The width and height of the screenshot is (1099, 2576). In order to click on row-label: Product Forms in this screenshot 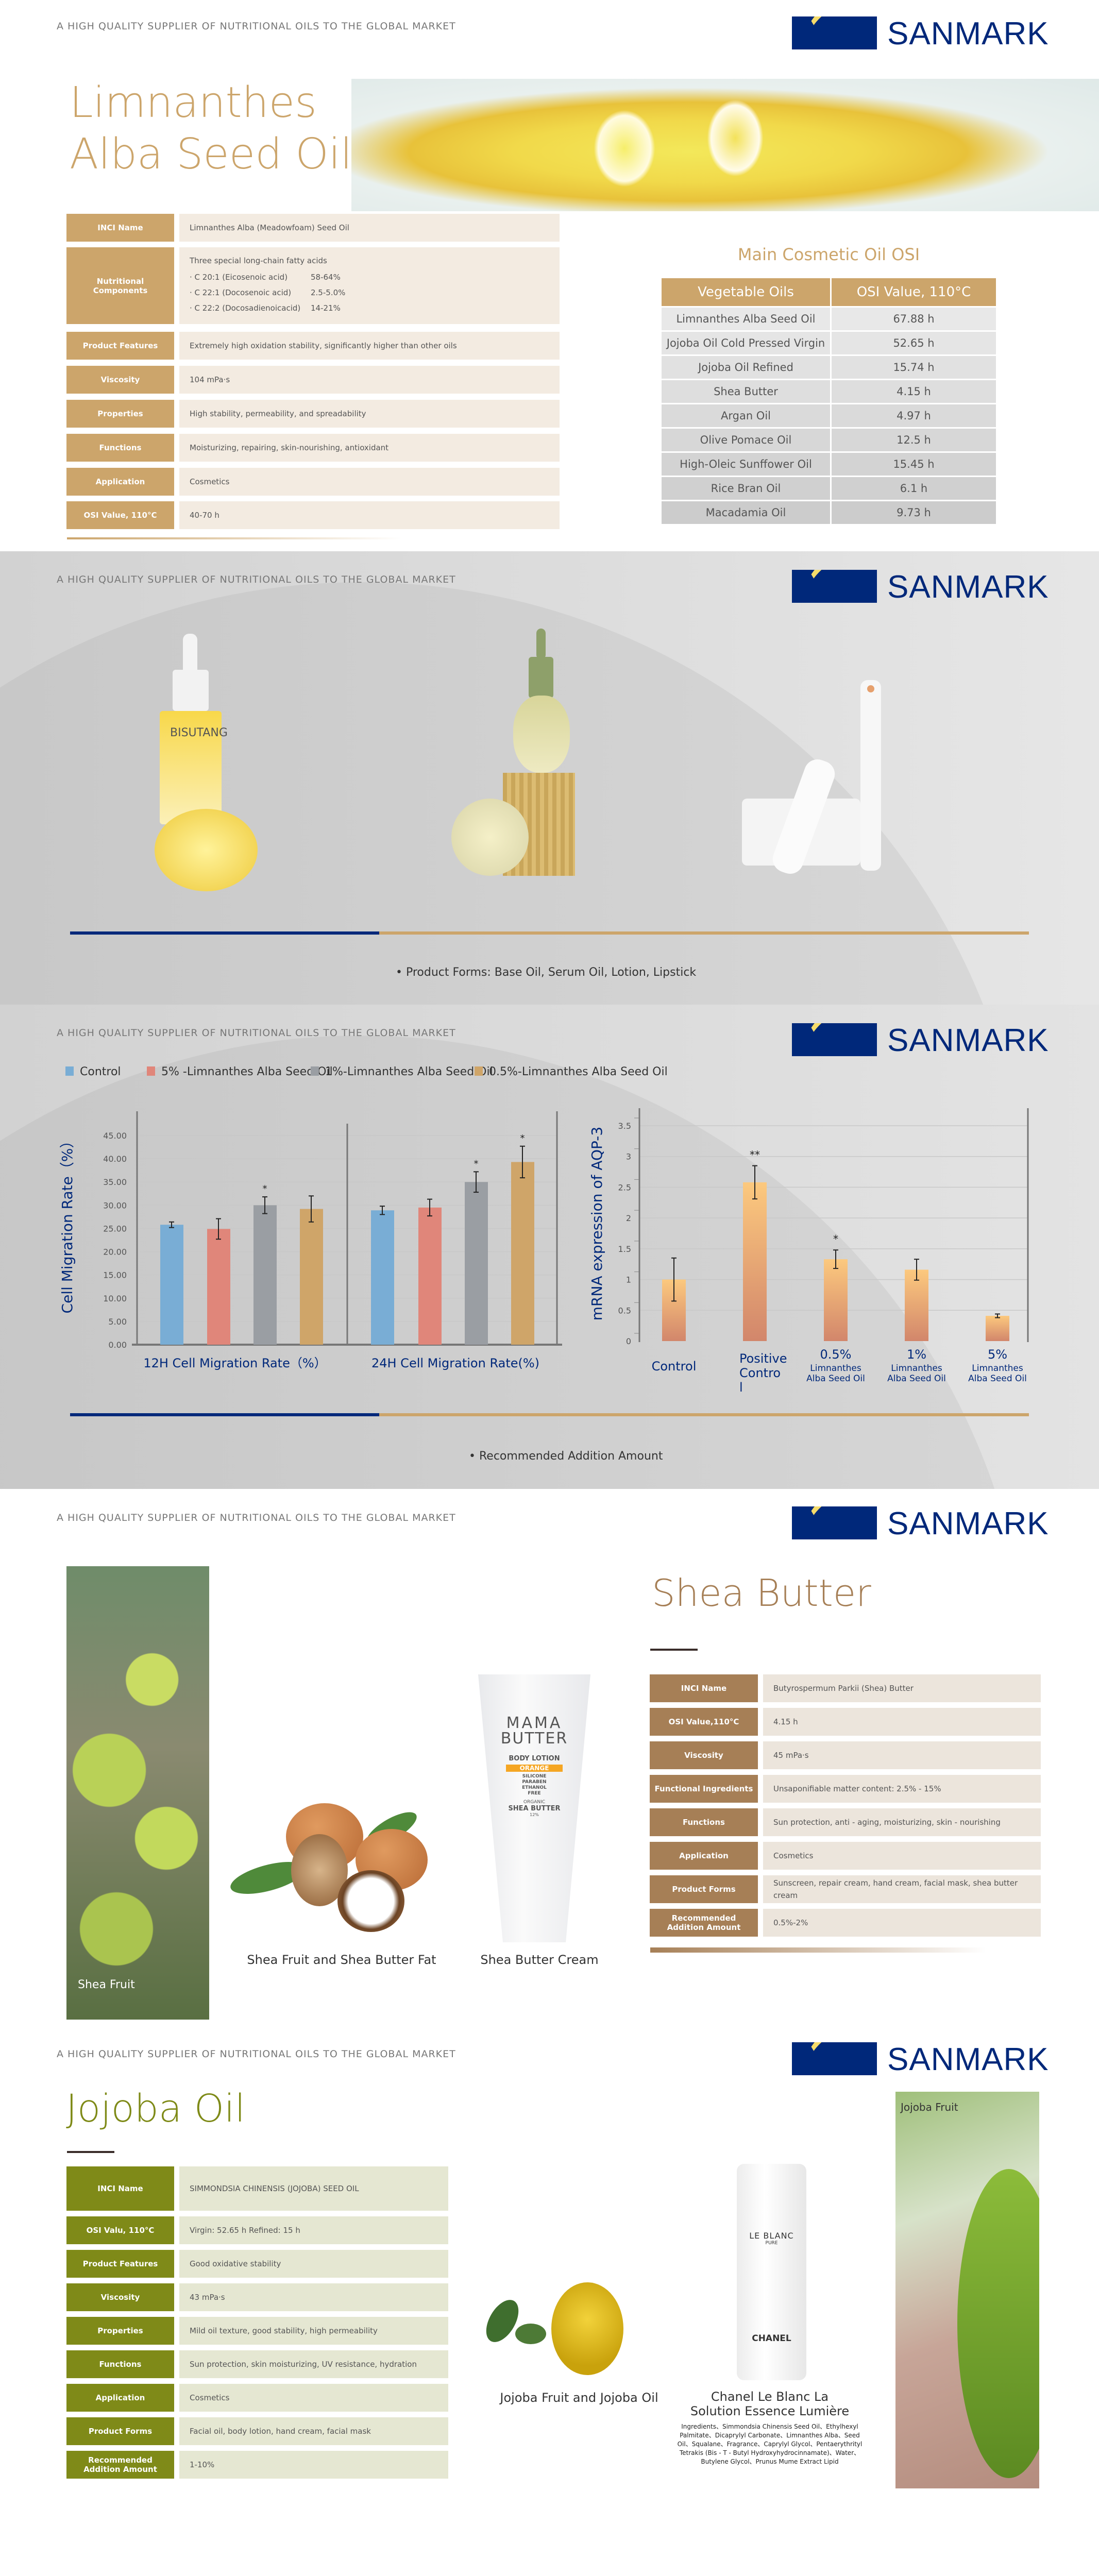, I will do `click(120, 2431)`.